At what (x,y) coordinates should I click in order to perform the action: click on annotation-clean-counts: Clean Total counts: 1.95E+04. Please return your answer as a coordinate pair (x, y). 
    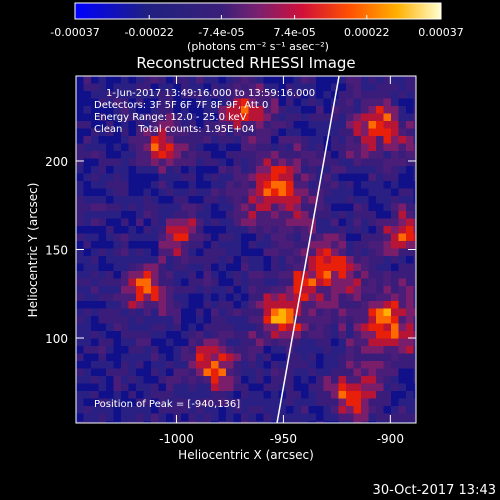
    Looking at the image, I should click on (174, 129).